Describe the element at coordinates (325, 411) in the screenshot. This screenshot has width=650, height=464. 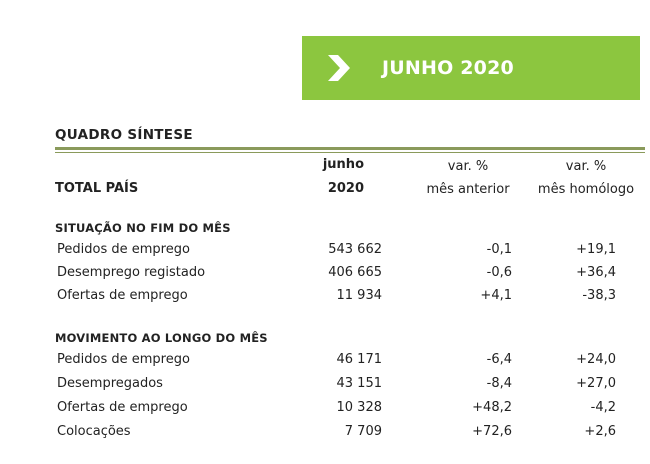
I see `table-row: Ofertas de emprego 10 328 +48,2 -4,2` at that location.